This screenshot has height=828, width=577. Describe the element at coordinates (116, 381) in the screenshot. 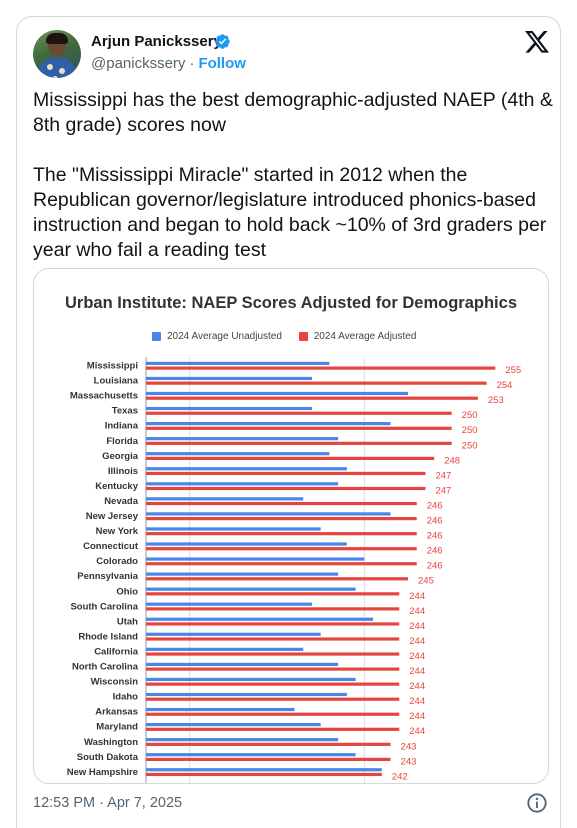

I see `category-label: Louisiana` at that location.